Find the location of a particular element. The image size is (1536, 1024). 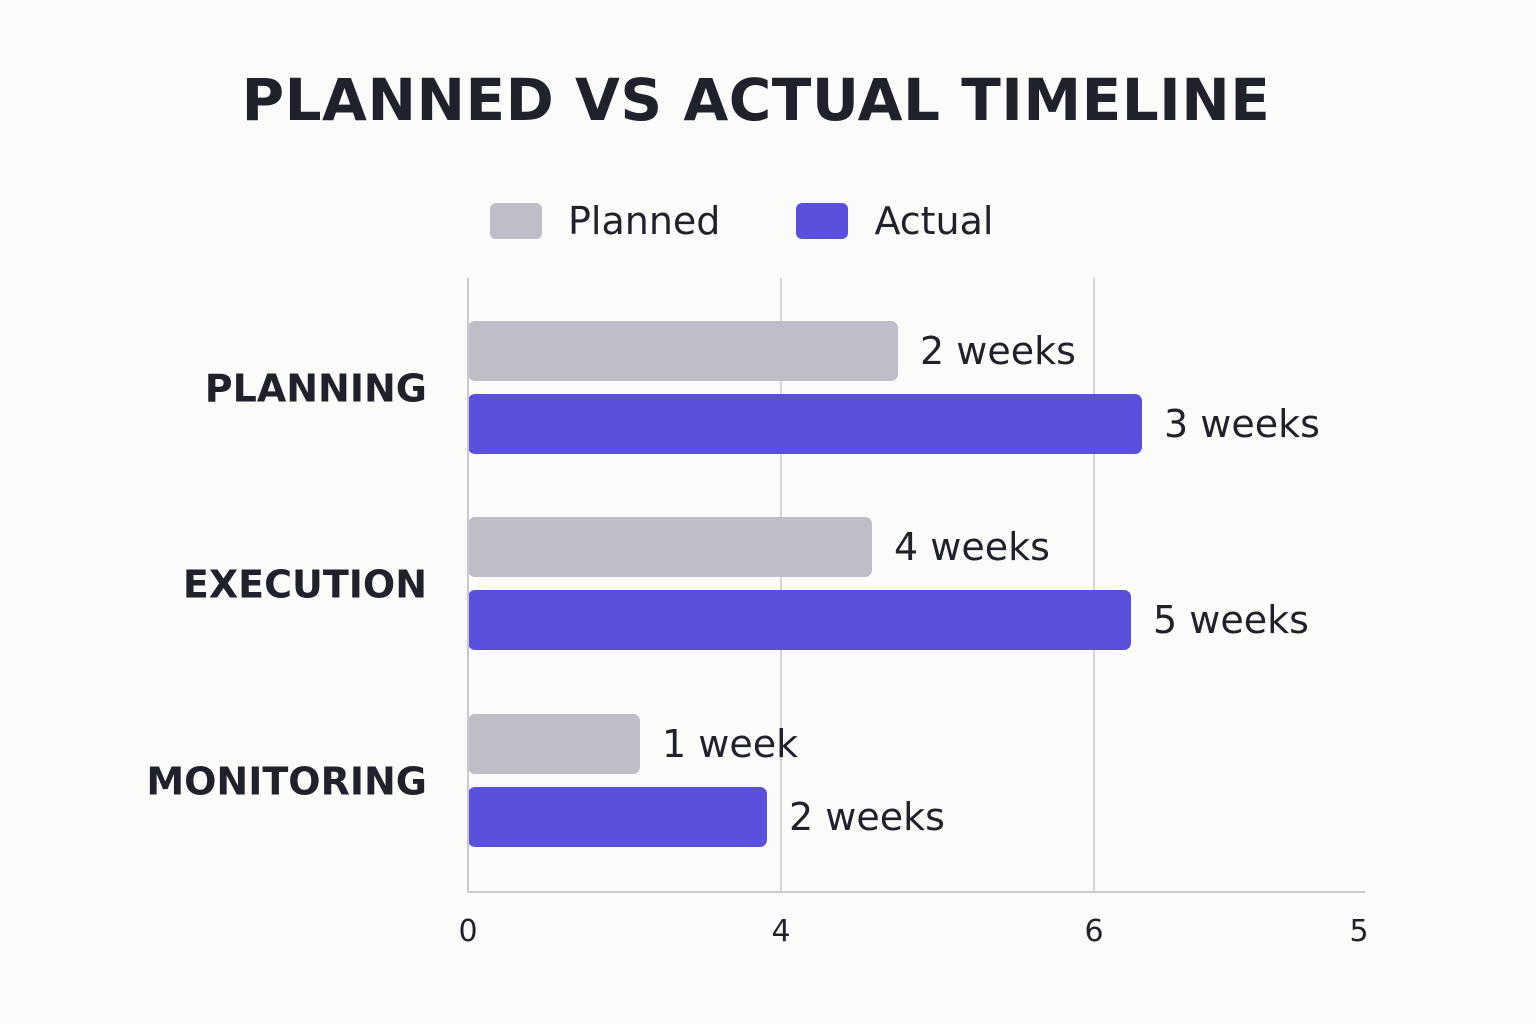

legend-label-planned: Planned is located at coordinates (644, 221).